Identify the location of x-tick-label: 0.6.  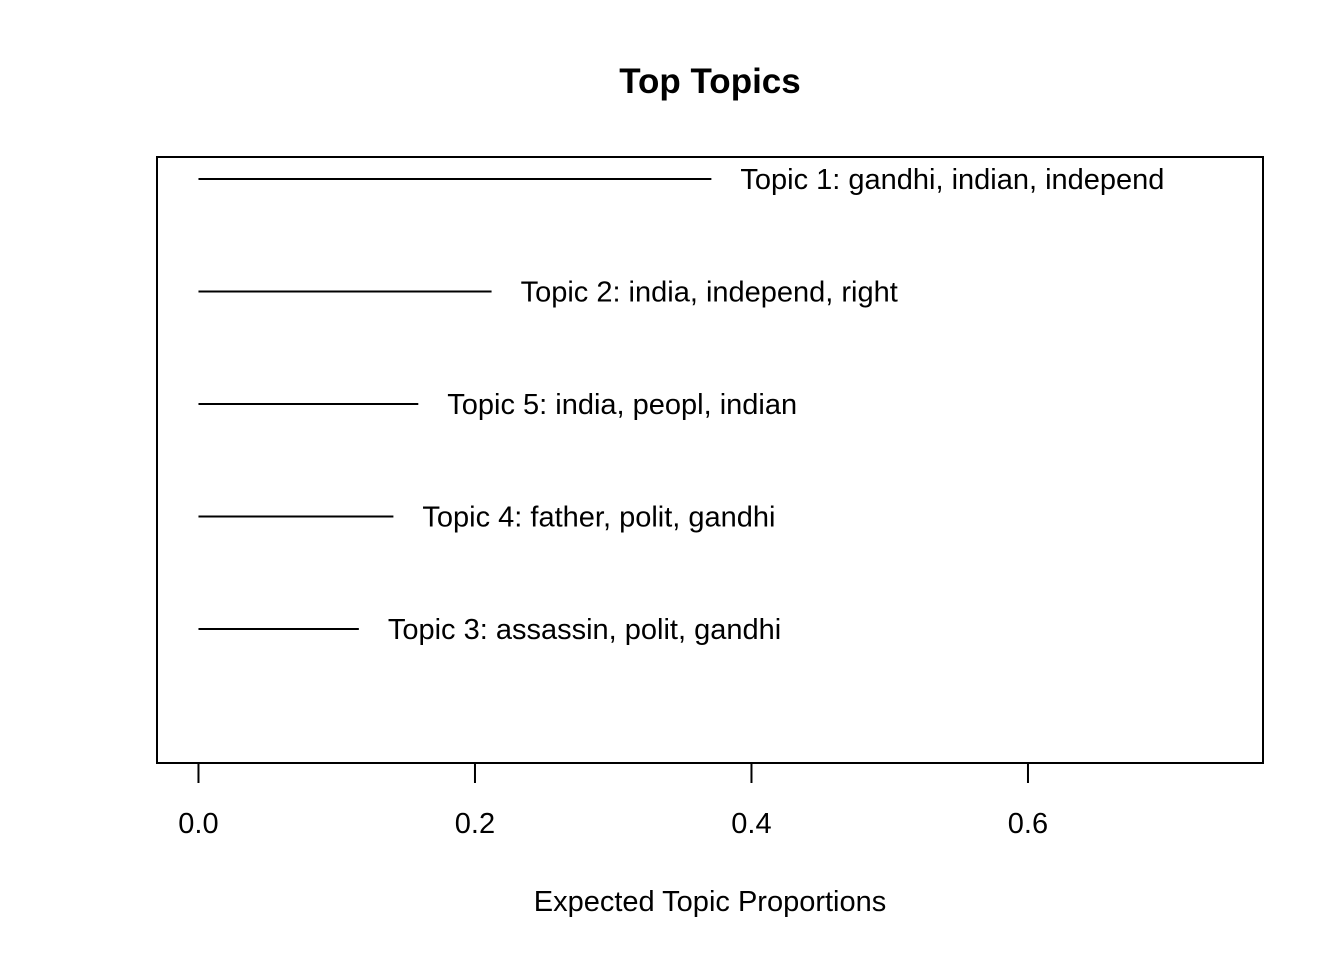
(1028, 824).